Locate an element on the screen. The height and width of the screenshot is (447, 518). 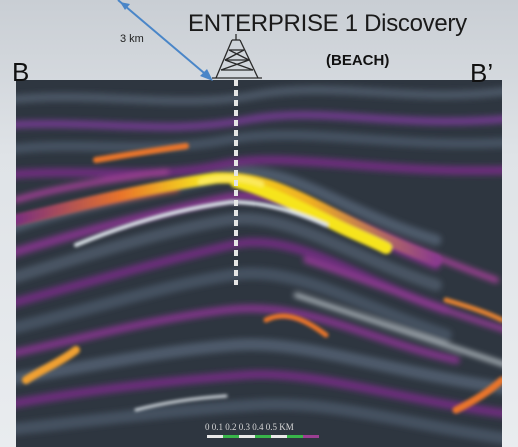
drilling-rig-icon is located at coordinates (237, 56).